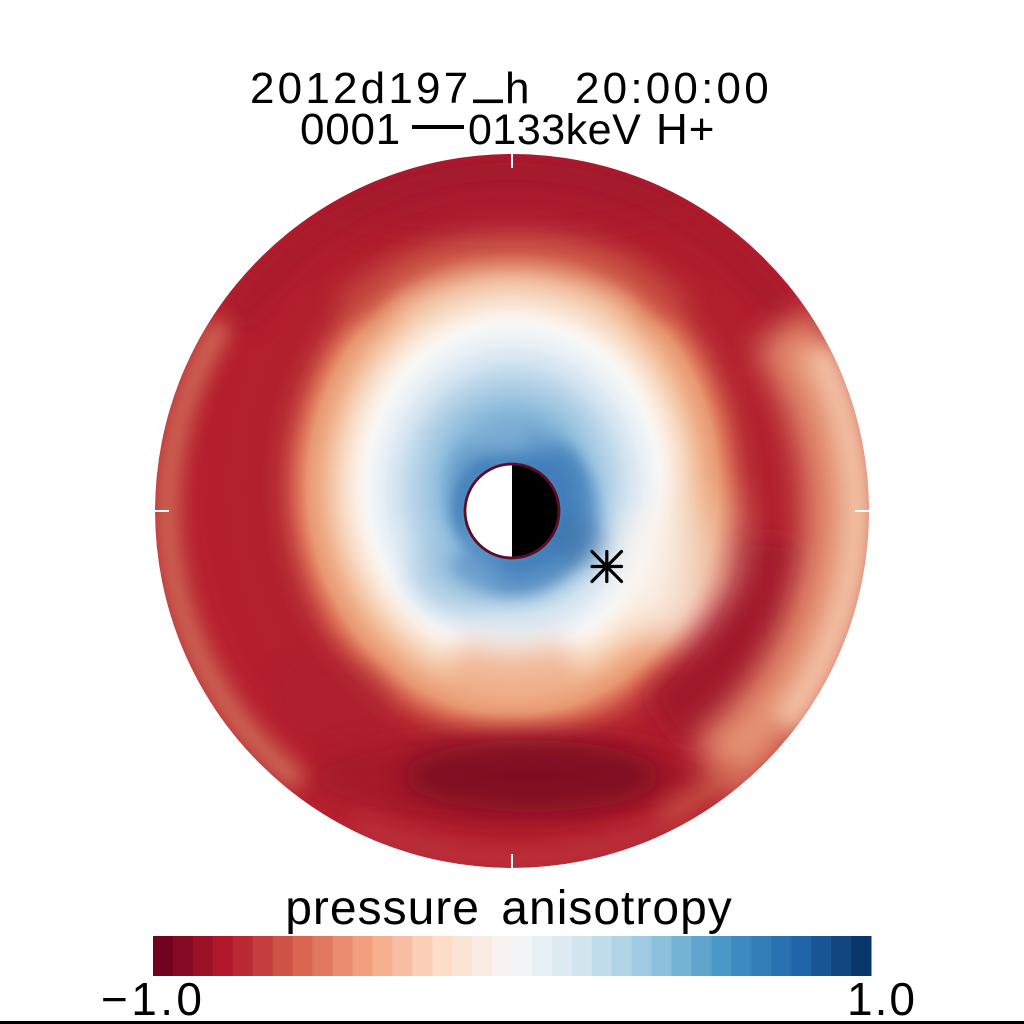  What do you see at coordinates (517, 88) in the screenshot?
I see `svg-text: h` at bounding box center [517, 88].